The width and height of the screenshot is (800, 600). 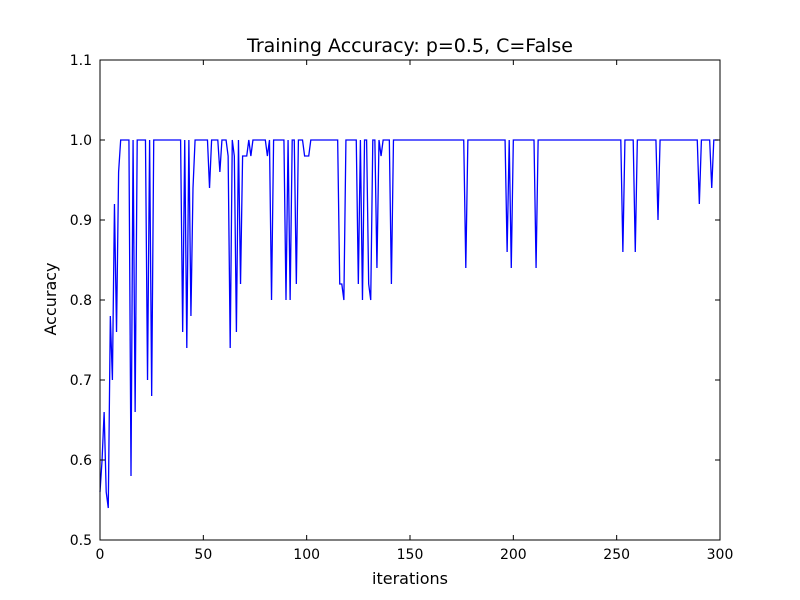 I want to click on x-tick-label: 150, so click(x=410, y=555).